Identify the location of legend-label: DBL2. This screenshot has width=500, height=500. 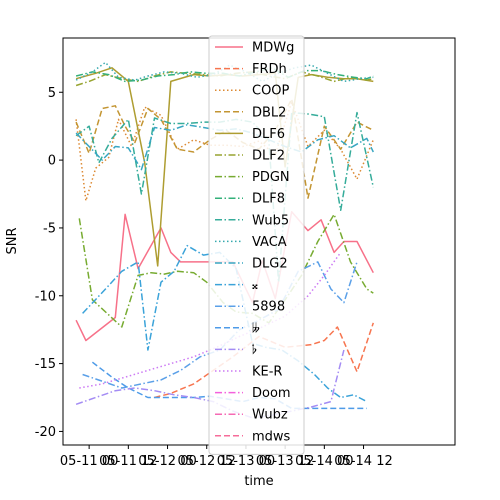
(269, 112).